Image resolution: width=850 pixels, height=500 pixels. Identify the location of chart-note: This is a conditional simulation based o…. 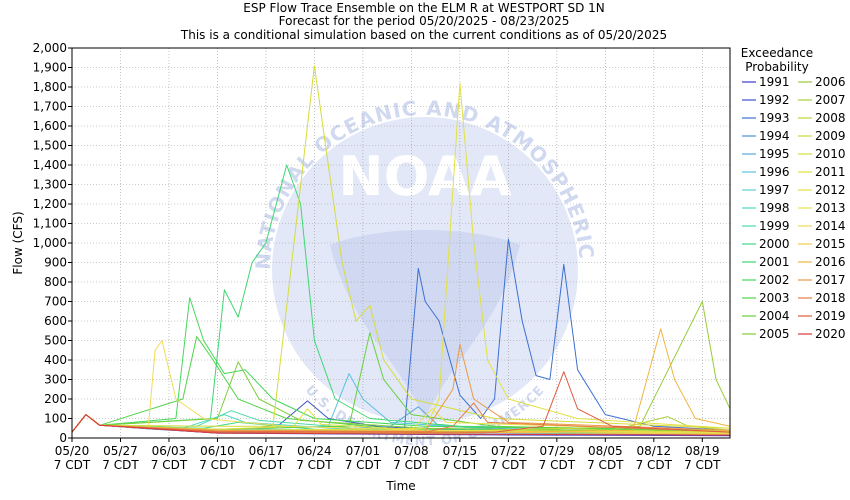
(423, 35).